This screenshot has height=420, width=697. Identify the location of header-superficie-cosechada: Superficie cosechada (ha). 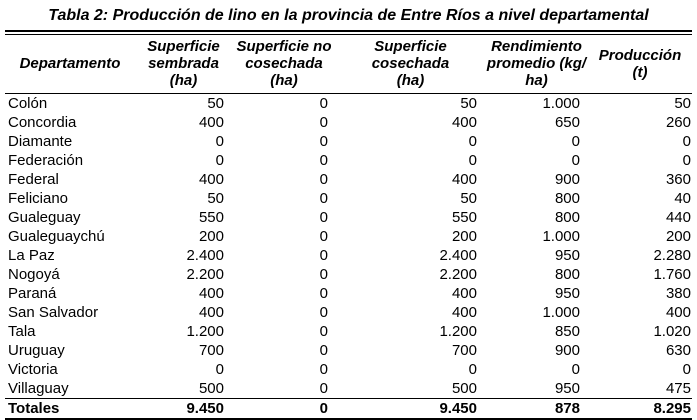
(410, 64).